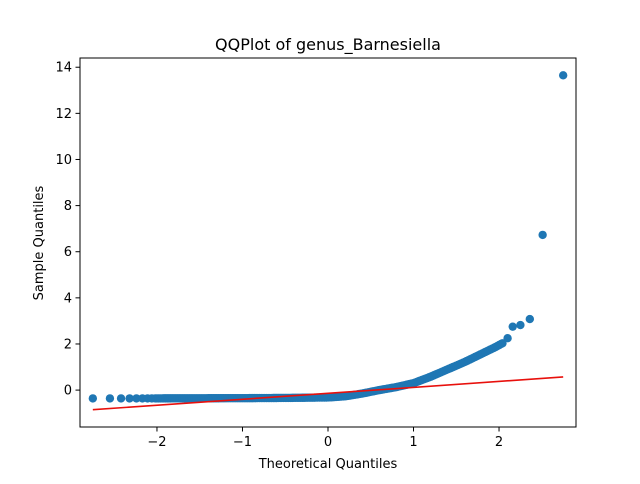 This screenshot has height=484, width=640. What do you see at coordinates (39, 242) in the screenshot?
I see `y-axis-label: Sample Quantiles` at bounding box center [39, 242].